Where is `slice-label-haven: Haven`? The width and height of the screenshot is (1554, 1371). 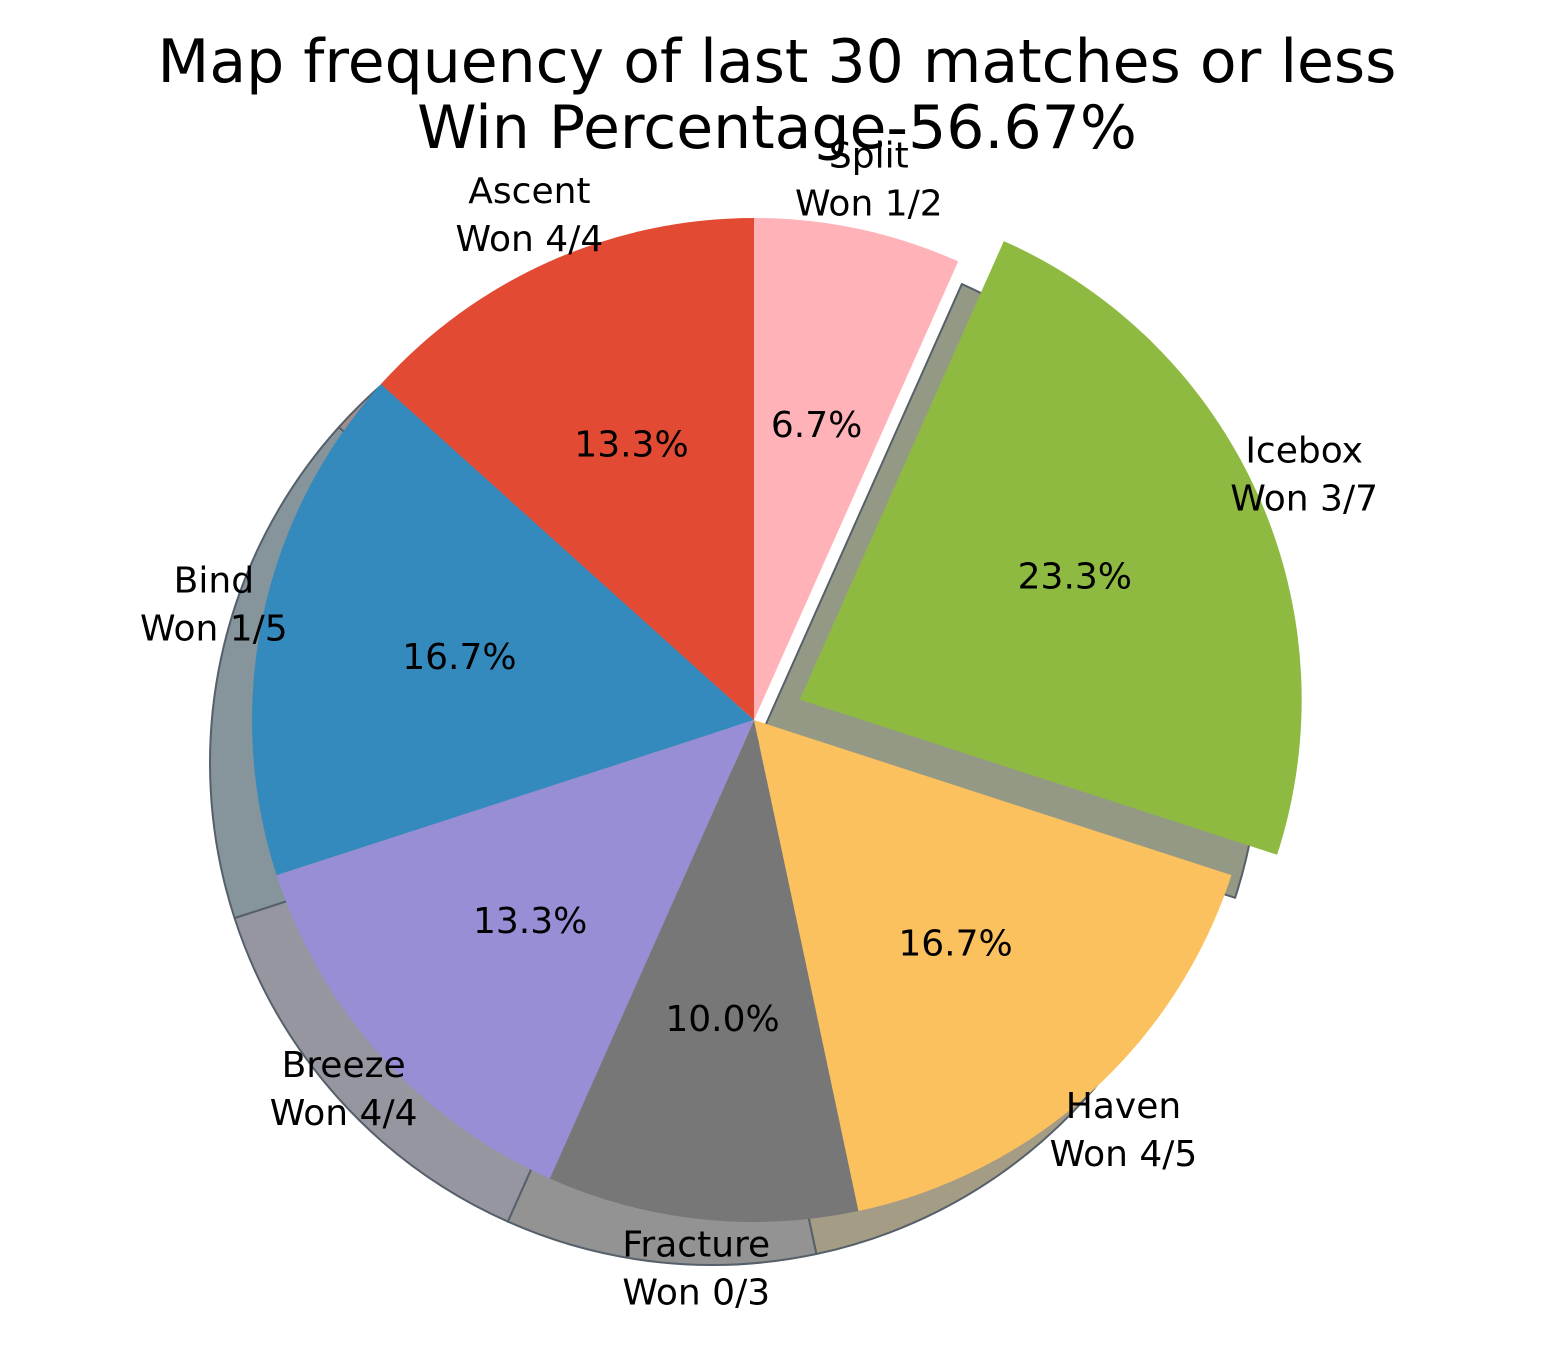
slice-label-haven: Haven is located at coordinates (1123, 1106).